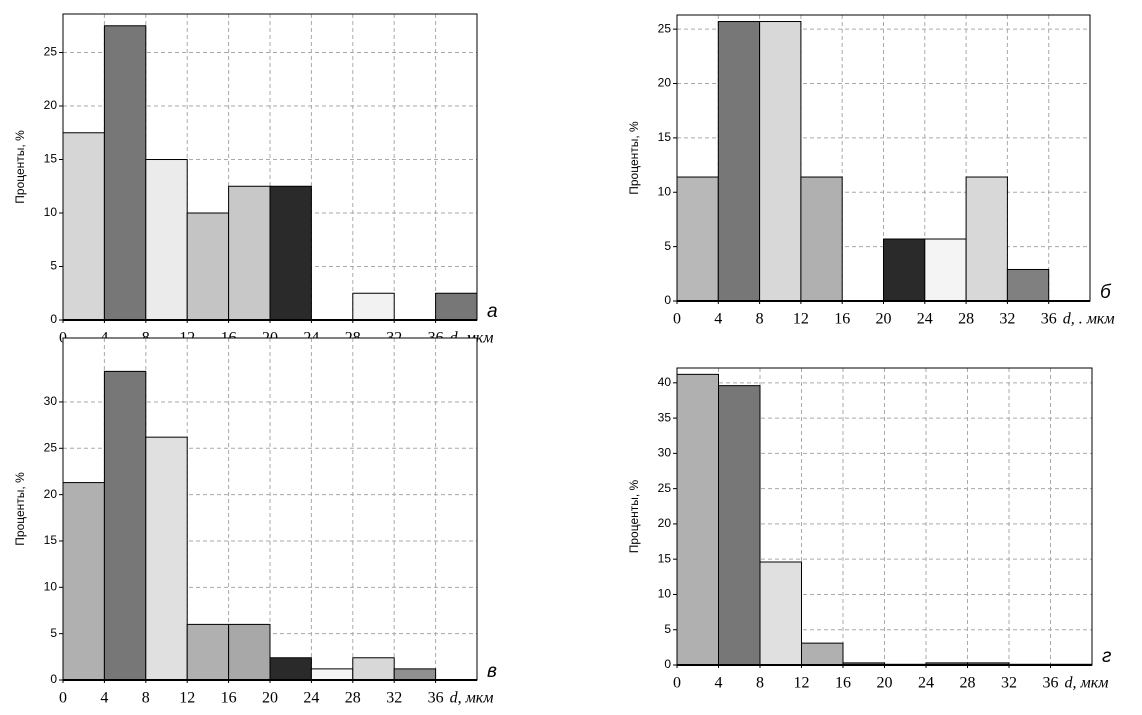  I want to click on panel-label: а, so click(492, 311).